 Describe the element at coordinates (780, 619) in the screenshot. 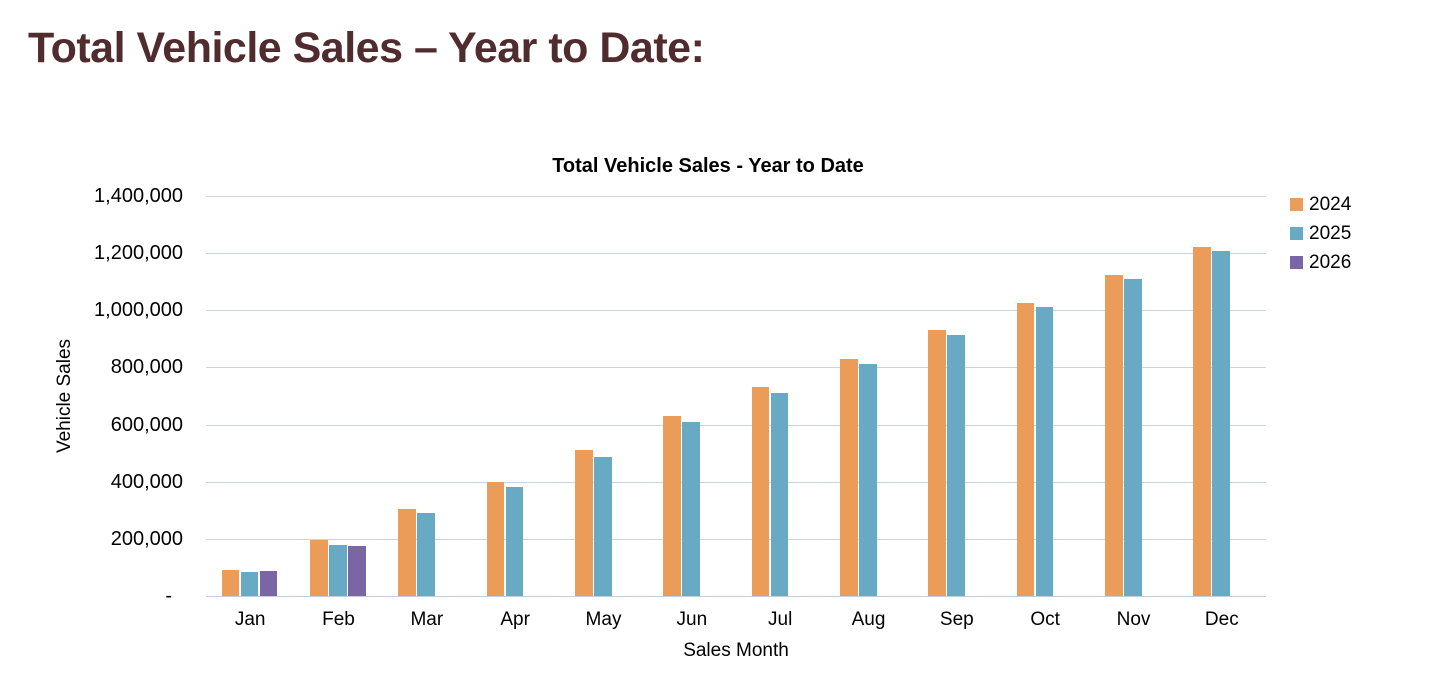

I see `x-tick-label-jul: Jul` at that location.